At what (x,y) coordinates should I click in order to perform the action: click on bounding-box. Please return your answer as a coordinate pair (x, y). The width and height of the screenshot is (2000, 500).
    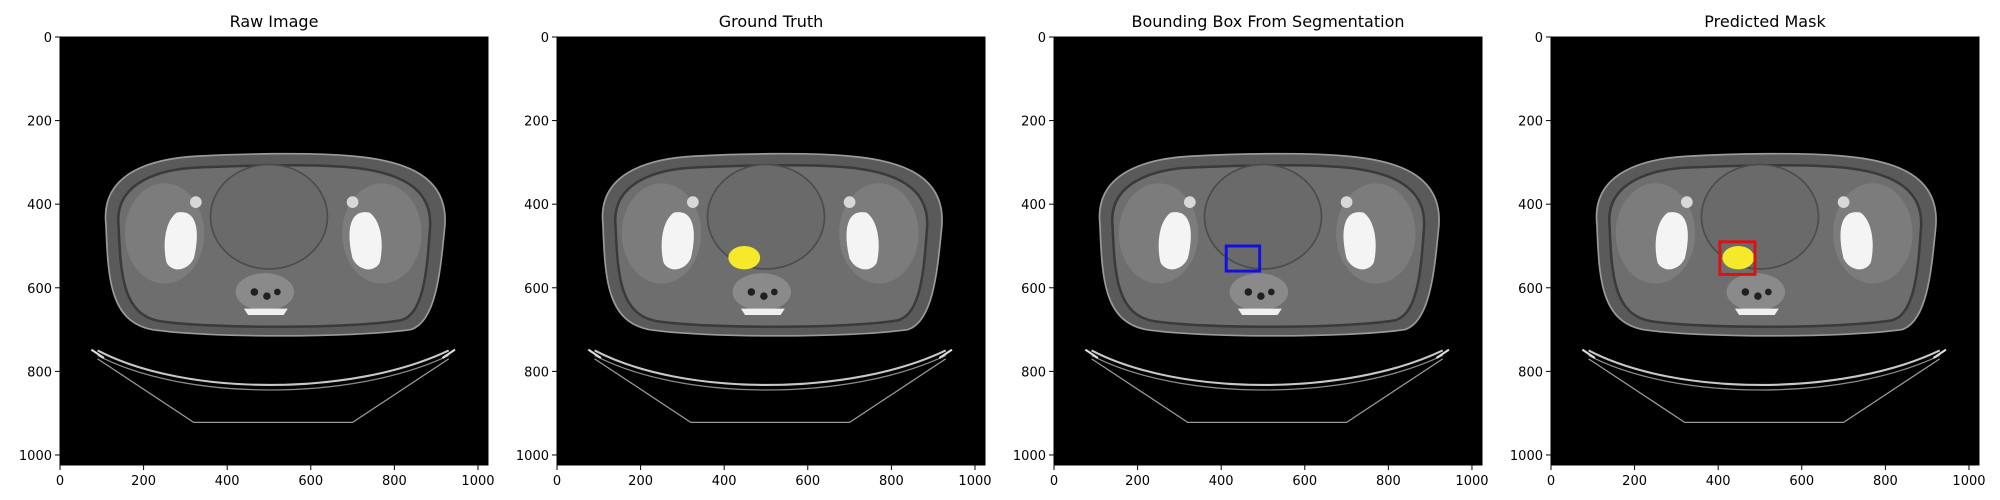
    Looking at the image, I should click on (1243, 258).